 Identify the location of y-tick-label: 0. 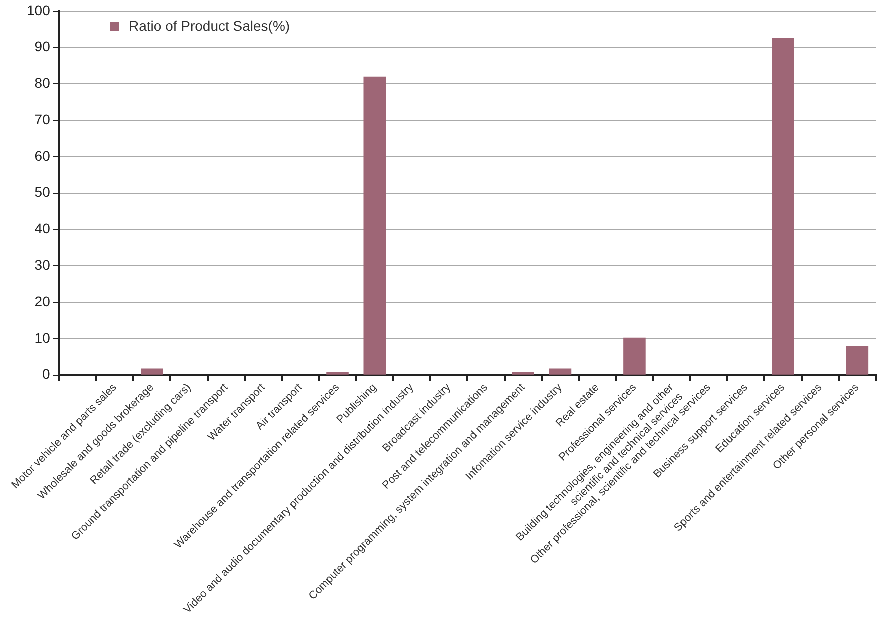
(46, 374).